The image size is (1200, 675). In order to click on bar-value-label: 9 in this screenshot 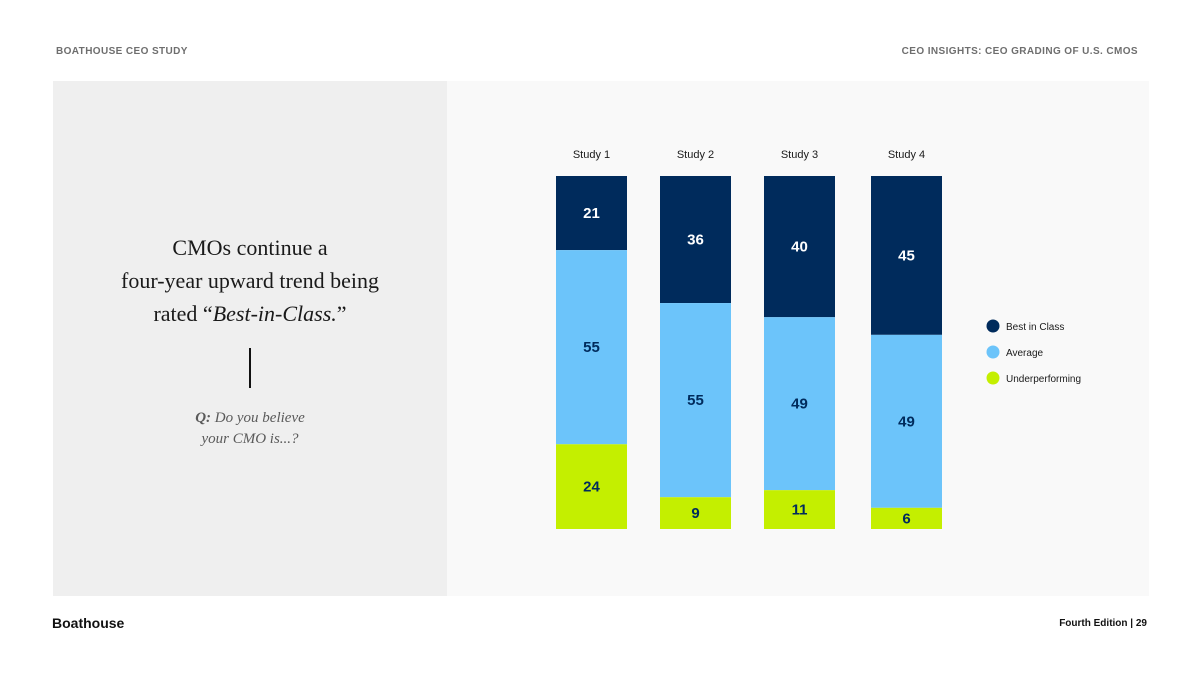, I will do `click(695, 513)`.